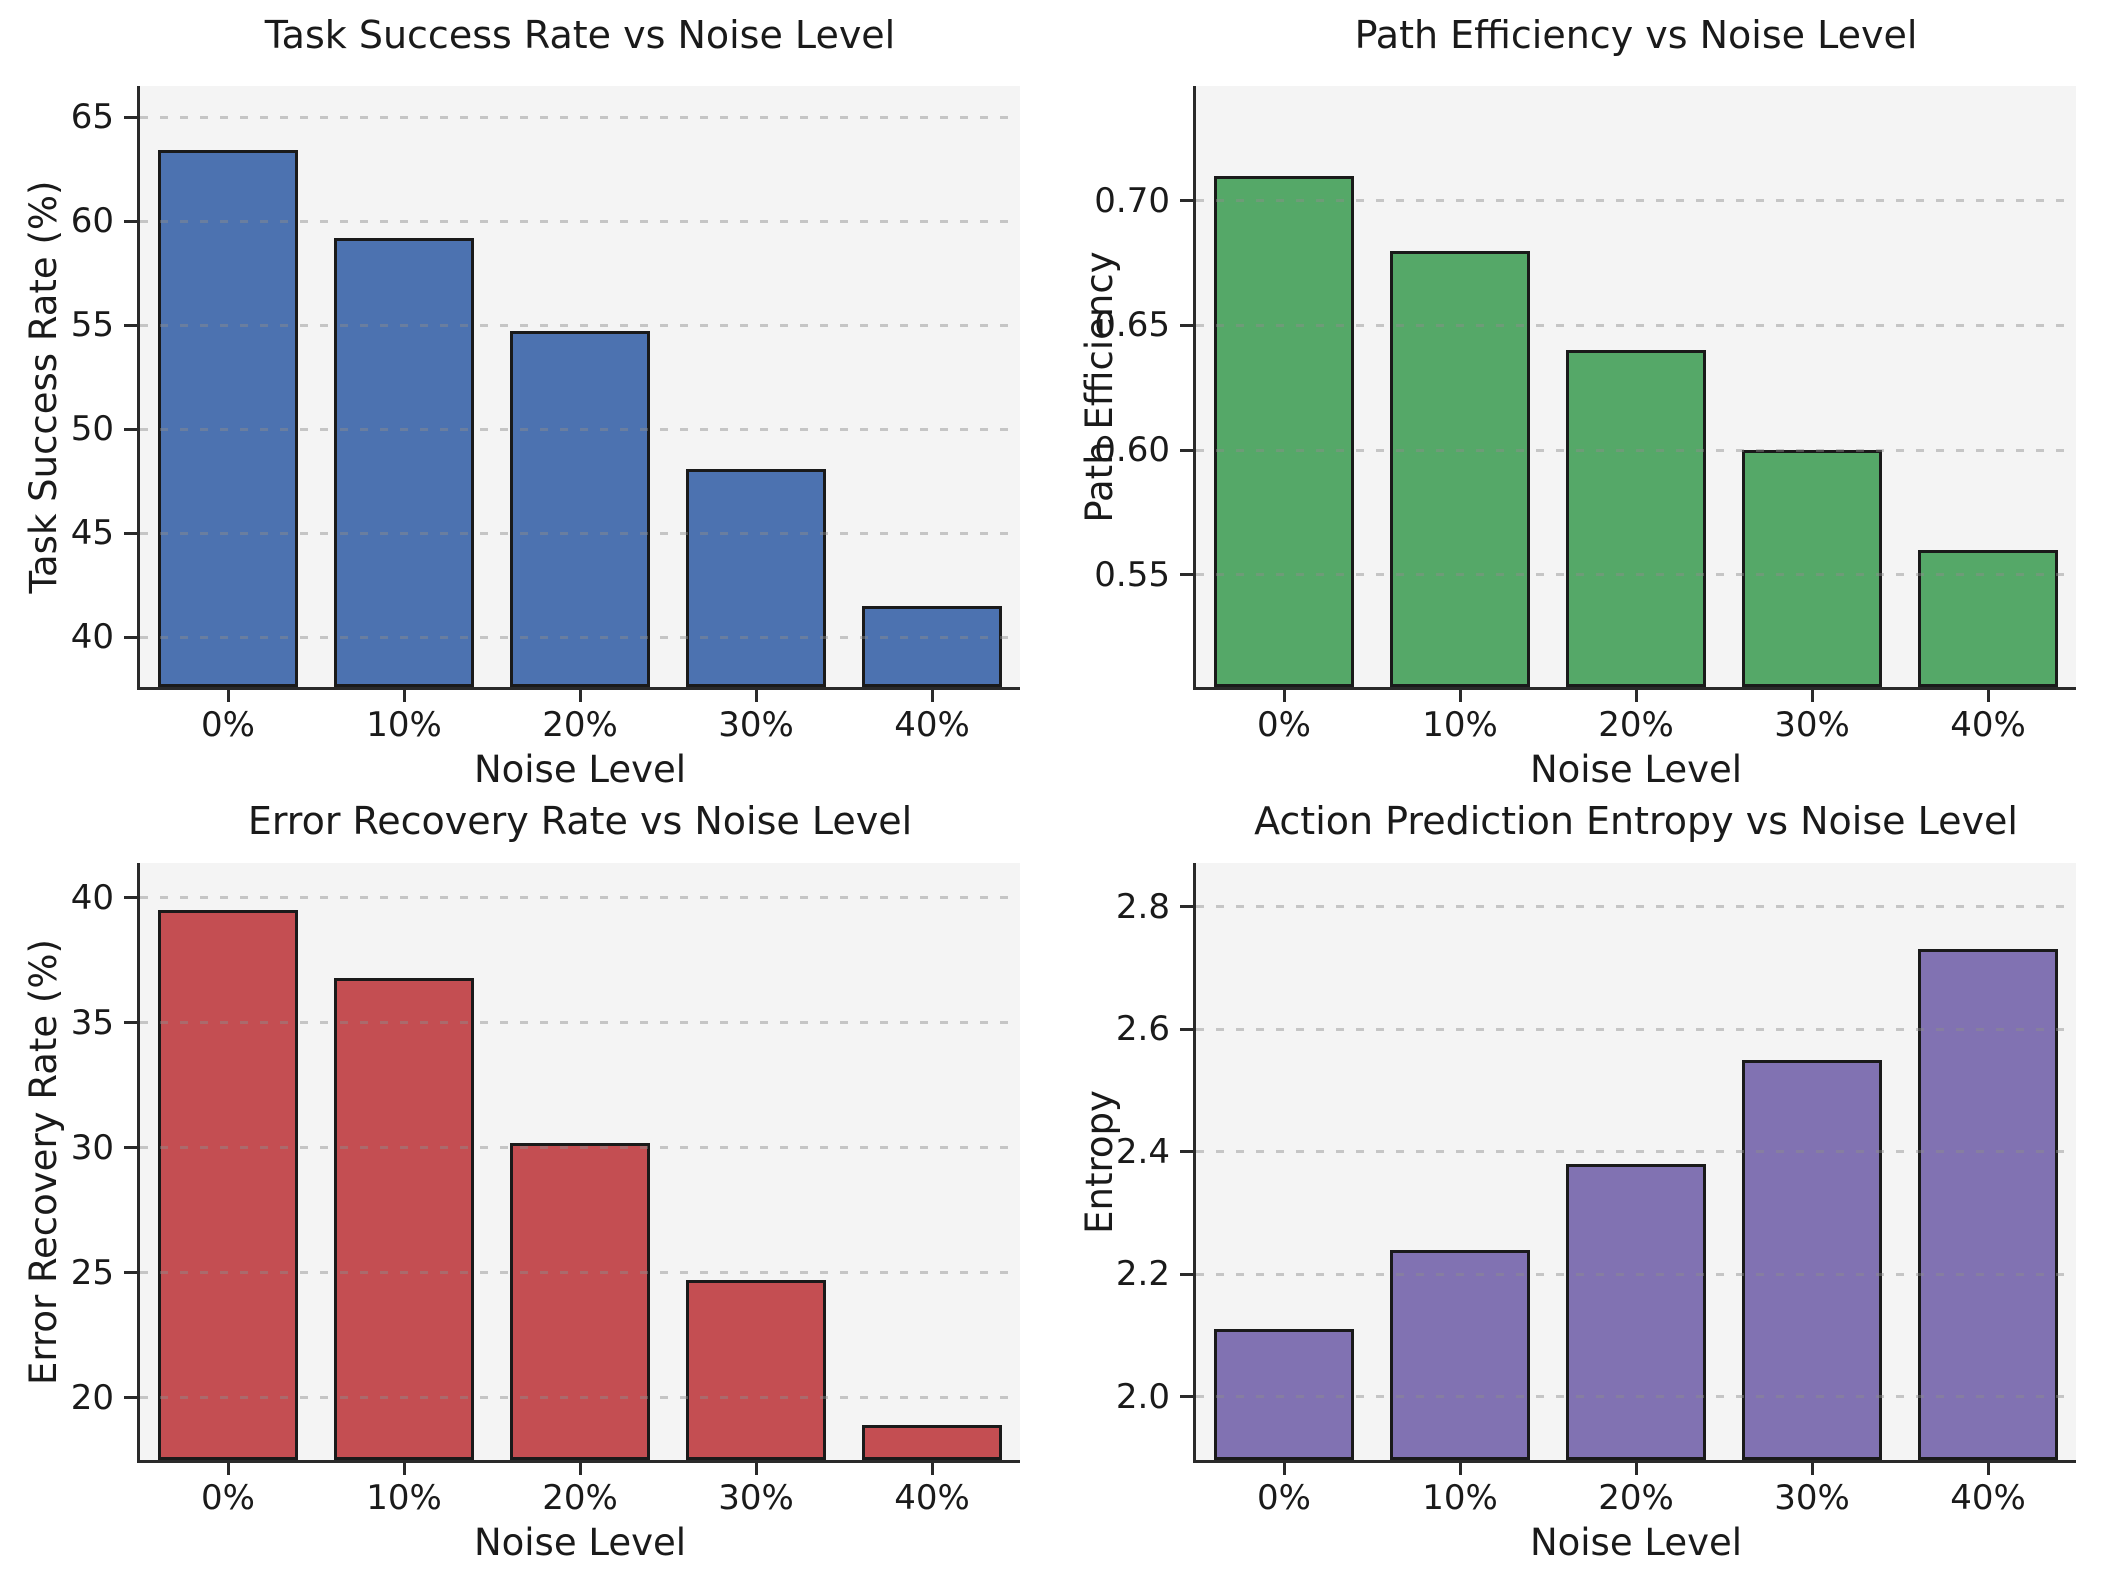 The height and width of the screenshot is (1581, 2106). I want to click on y-tick-label: 0.60, so click(1132, 450).